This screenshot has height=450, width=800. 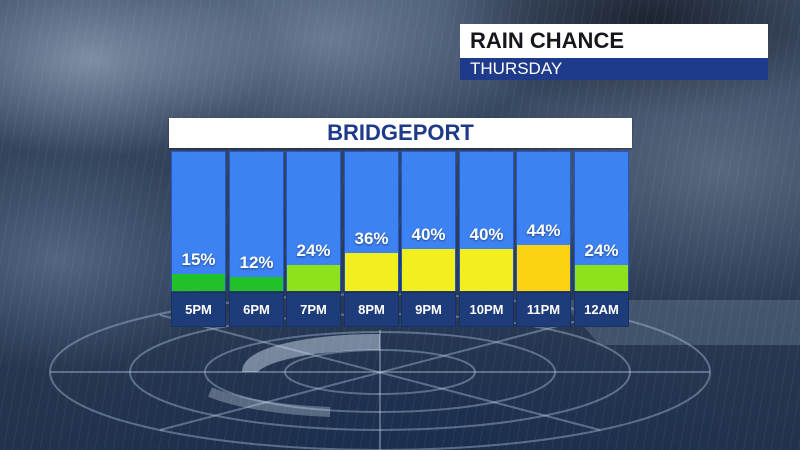 I want to click on bar-value-label: 15%, so click(x=198, y=259).